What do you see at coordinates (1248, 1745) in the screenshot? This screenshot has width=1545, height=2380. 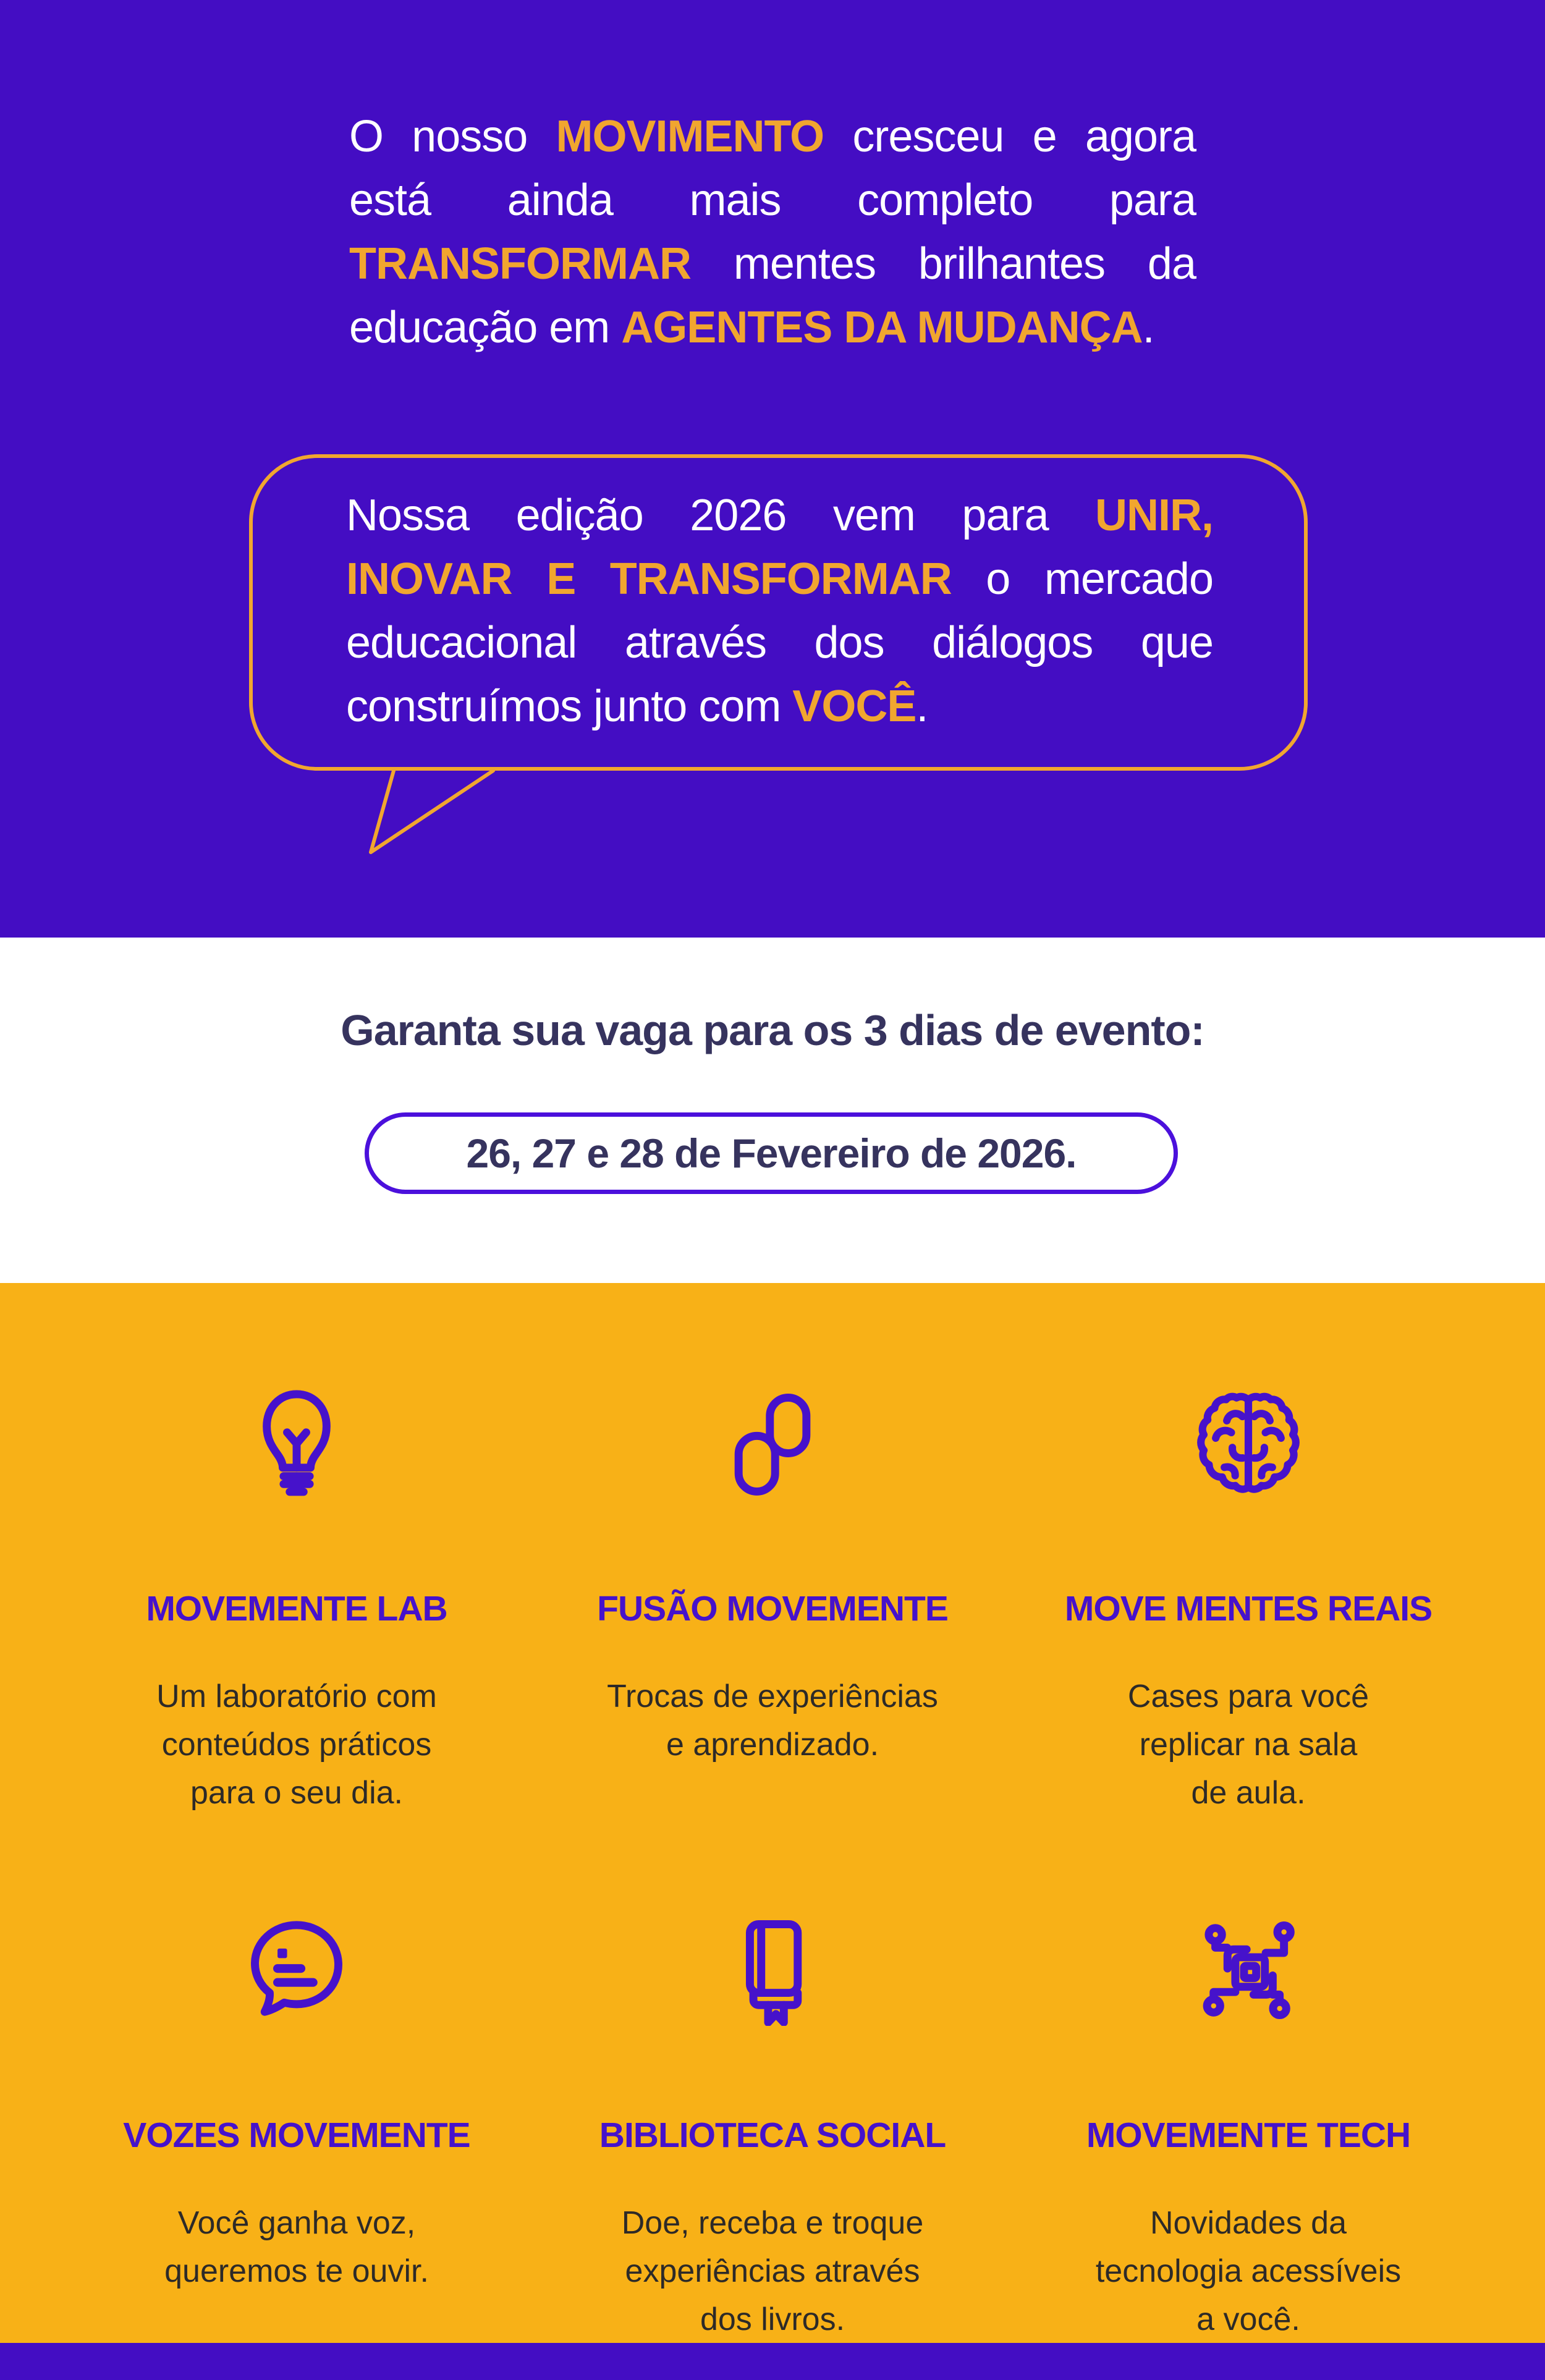 I see `feature-description: Cases para você replicar na sala de aula.` at bounding box center [1248, 1745].